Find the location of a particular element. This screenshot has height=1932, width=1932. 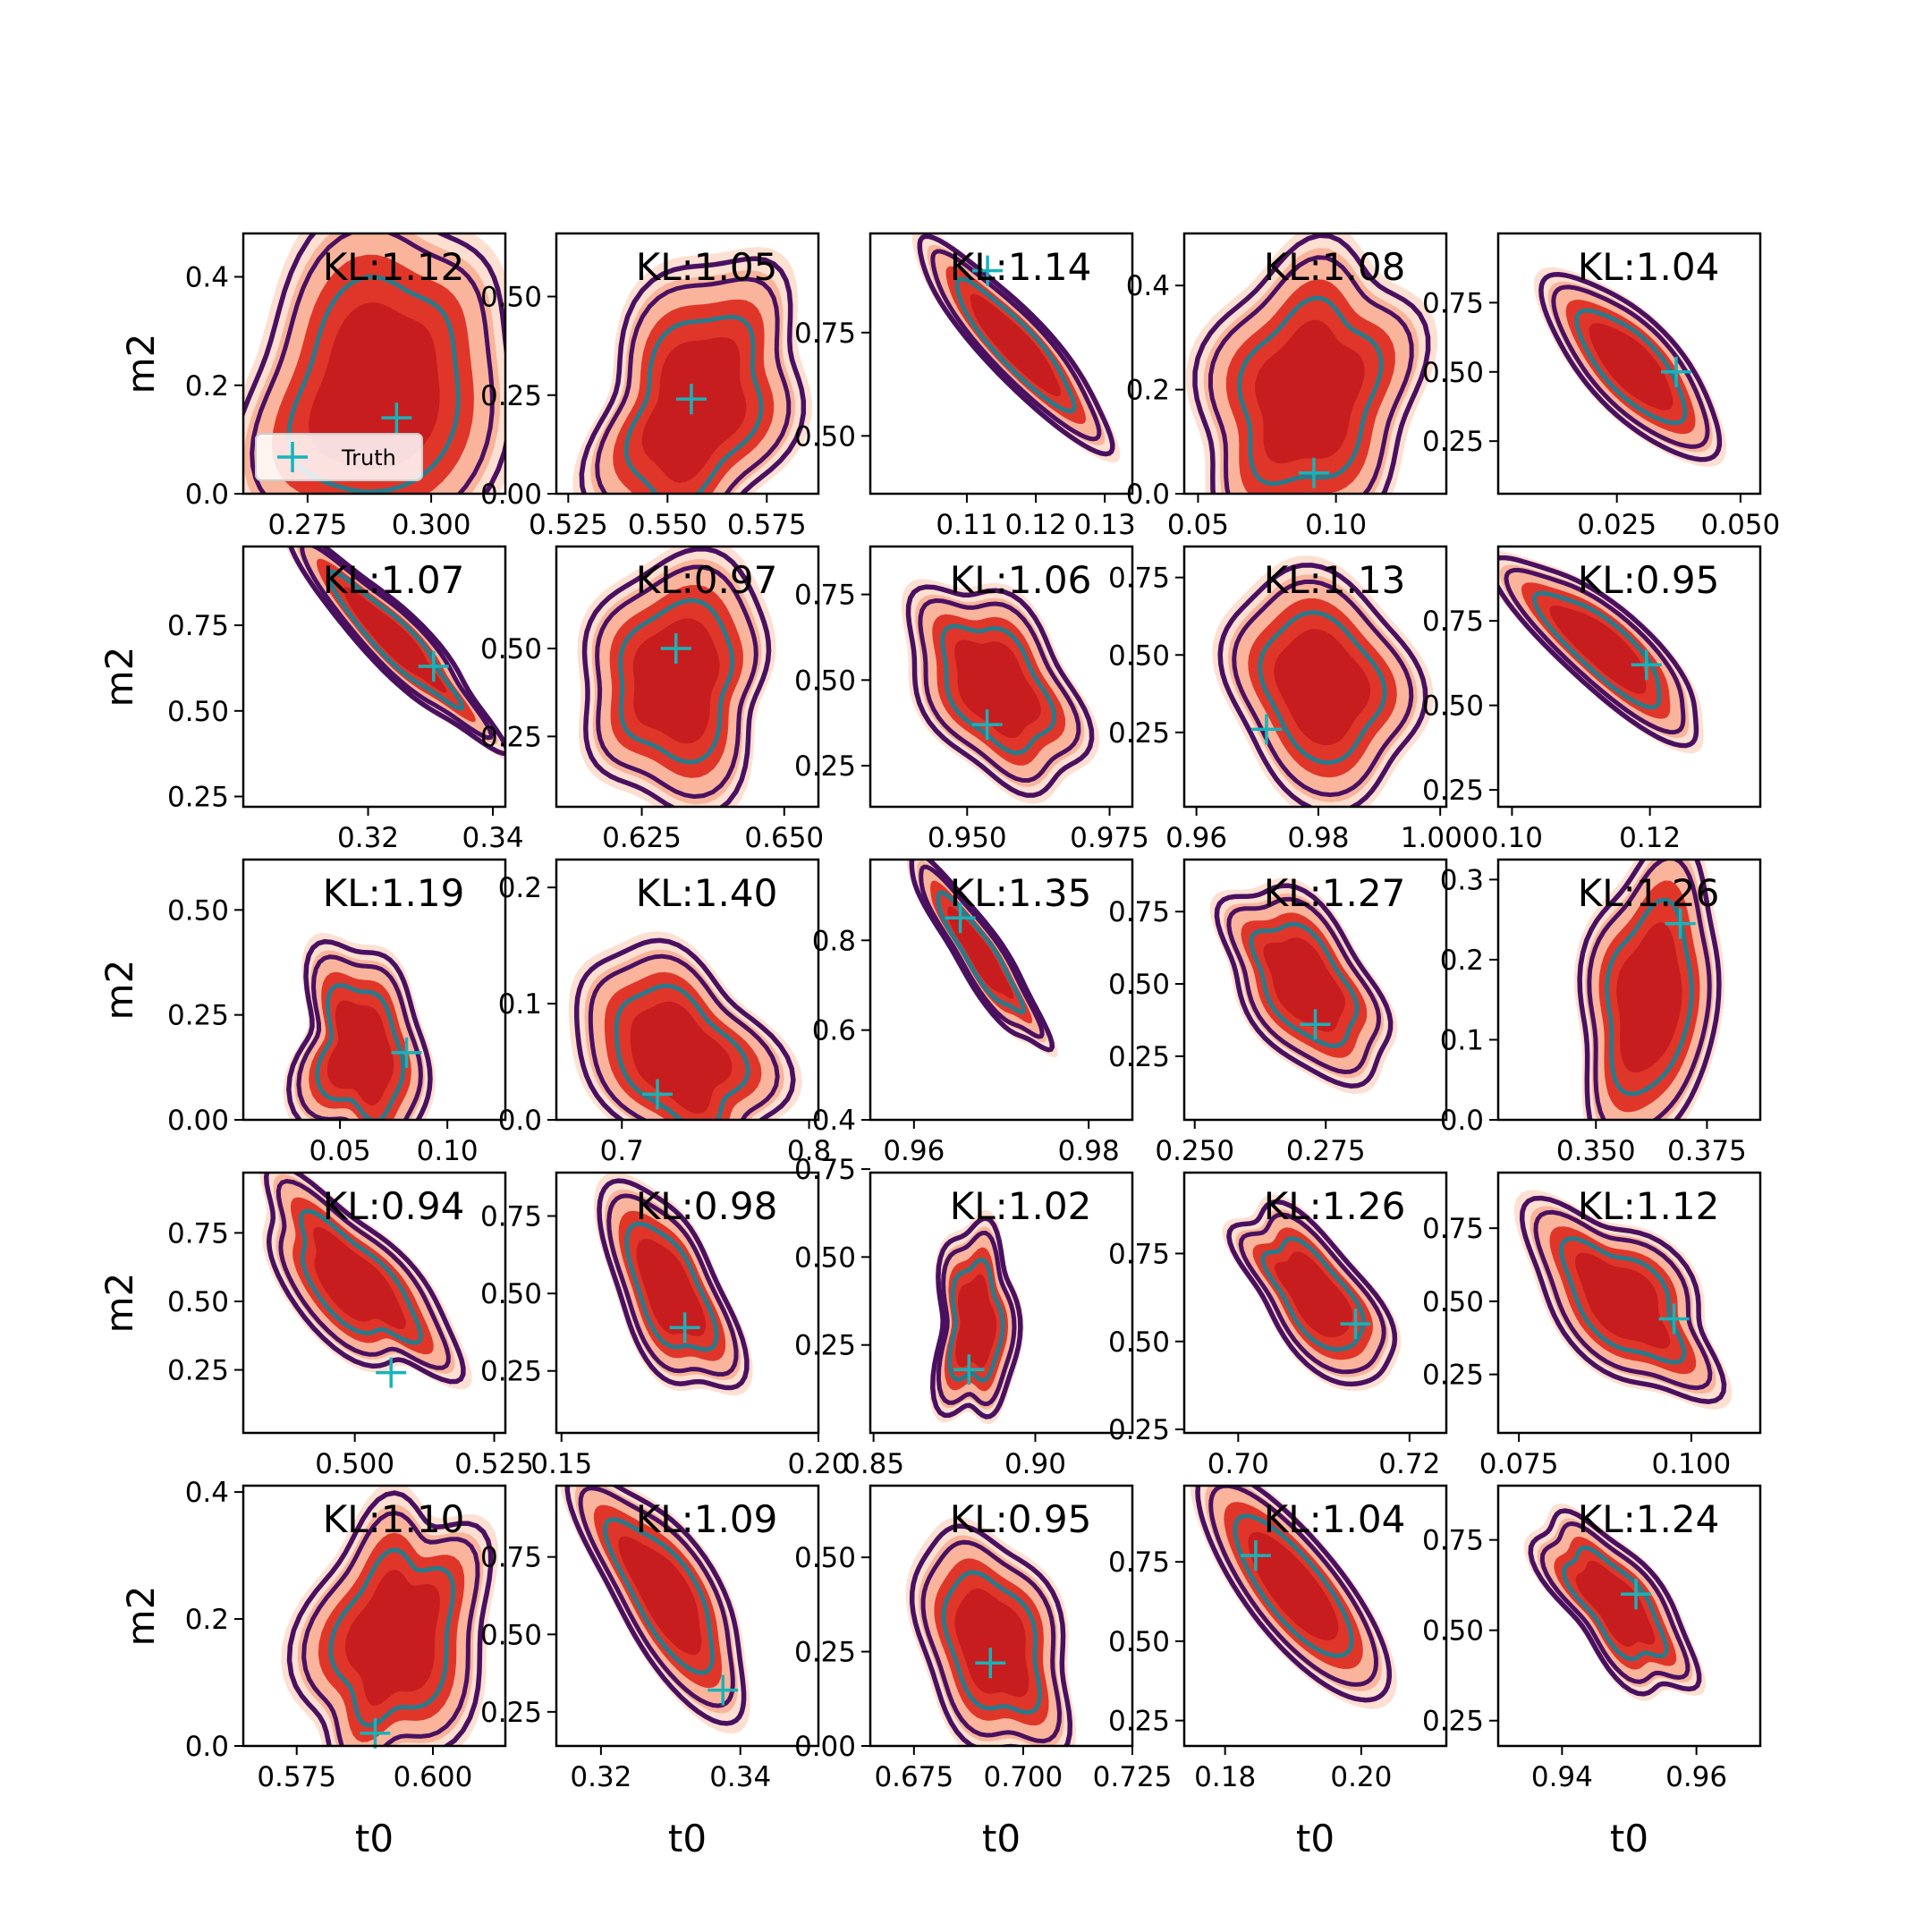

x-tick-label: 0.075 is located at coordinates (1519, 1464).